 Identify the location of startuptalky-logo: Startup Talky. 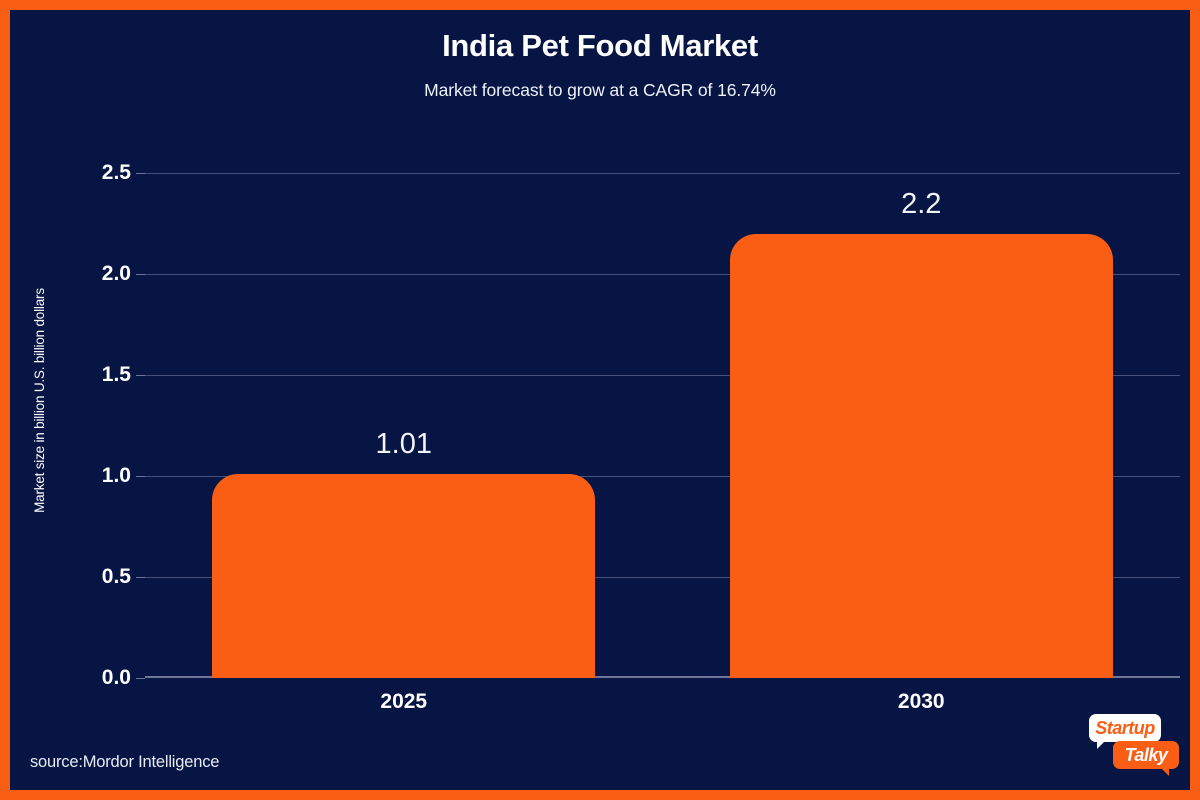
(1135, 744).